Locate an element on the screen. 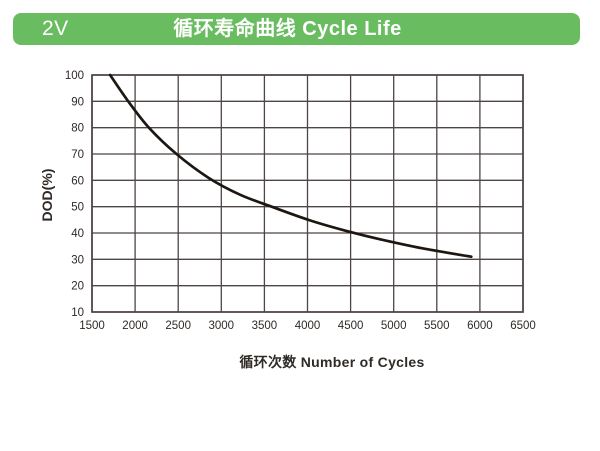 This screenshot has width=600, height=451. y-tick-label: 80 is located at coordinates (77, 129).